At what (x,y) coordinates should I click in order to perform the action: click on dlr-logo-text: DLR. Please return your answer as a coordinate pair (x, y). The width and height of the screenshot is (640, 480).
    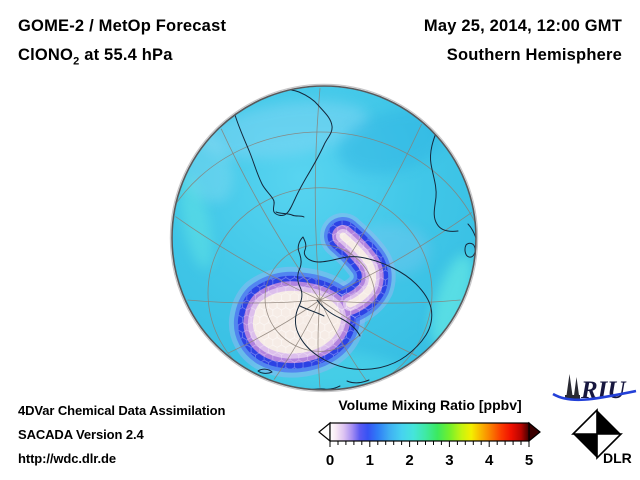
    Looking at the image, I should click on (617, 458).